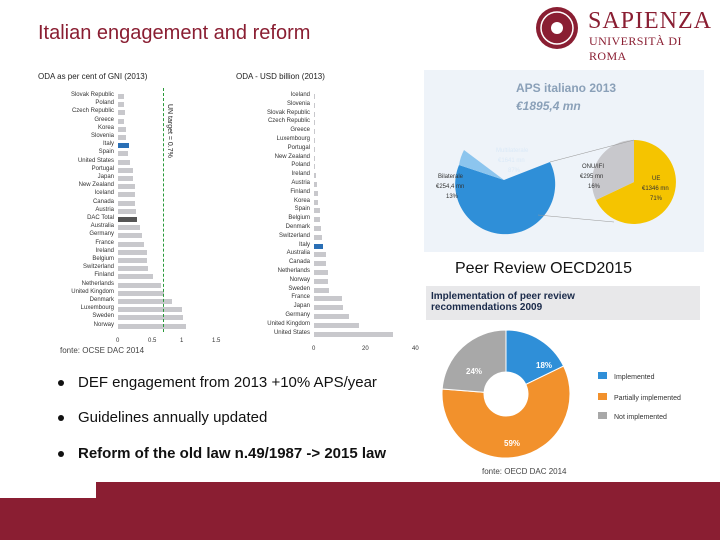  I want to click on bullet-icon, so click(61, 383).